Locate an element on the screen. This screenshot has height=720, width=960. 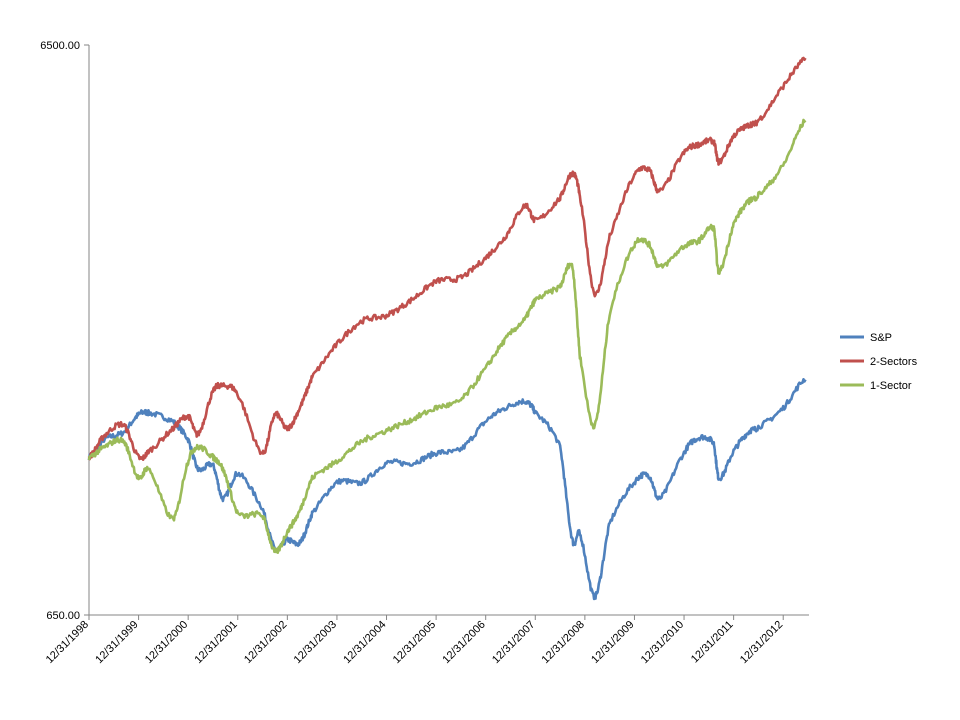
x-tick-label: 12/31/2009 is located at coordinates (612, 642).